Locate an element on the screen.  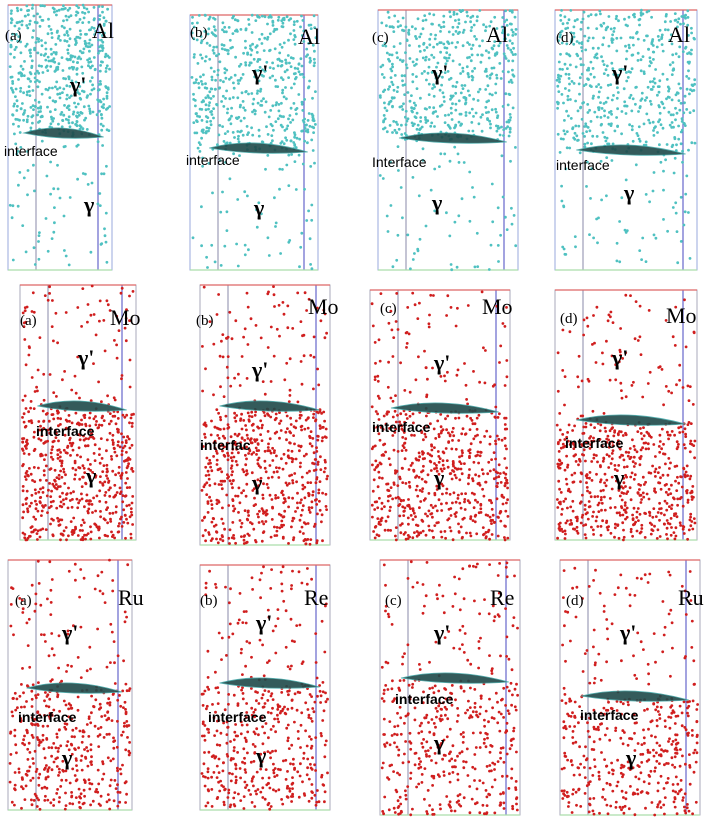
phase-gamma: γ is located at coordinates (628, 192).